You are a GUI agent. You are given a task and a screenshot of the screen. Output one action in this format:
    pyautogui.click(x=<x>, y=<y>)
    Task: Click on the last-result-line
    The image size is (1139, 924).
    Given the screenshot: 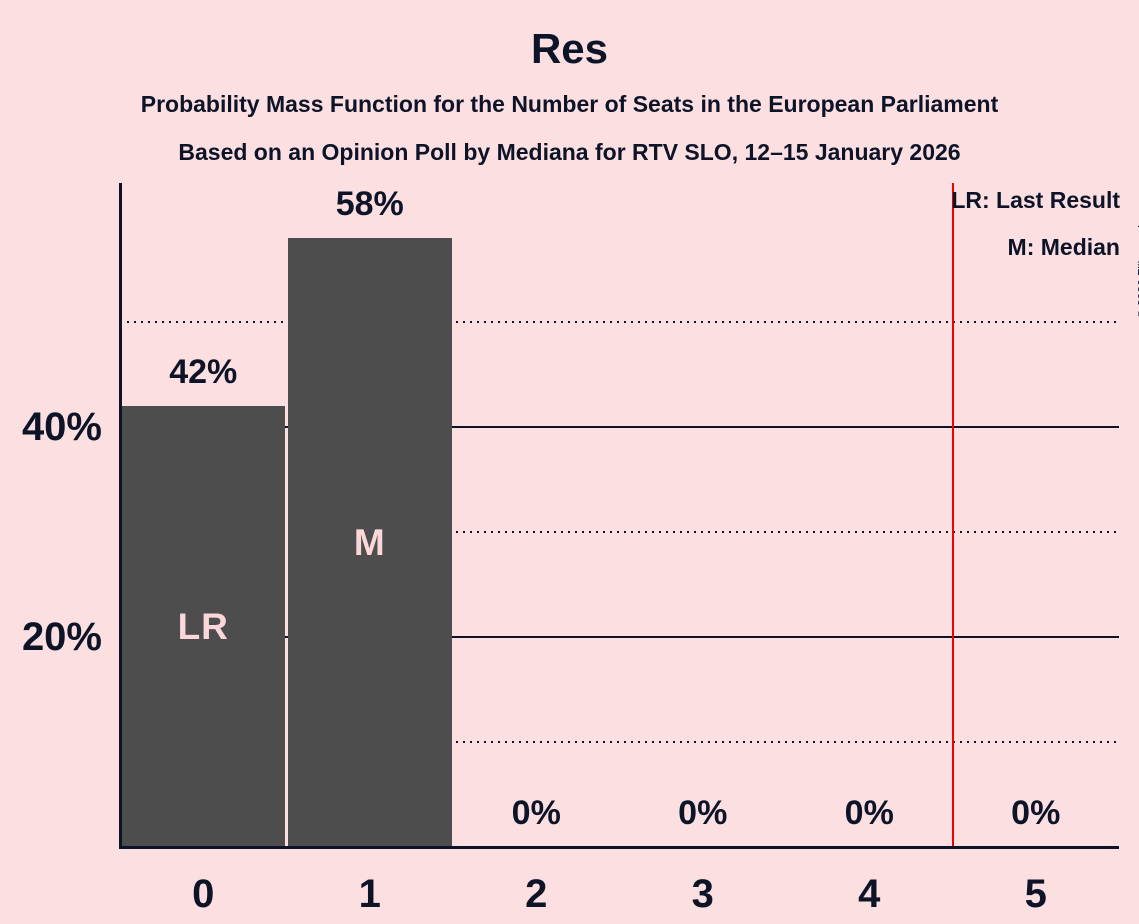 What is the action you would take?
    pyautogui.click(x=952, y=515)
    